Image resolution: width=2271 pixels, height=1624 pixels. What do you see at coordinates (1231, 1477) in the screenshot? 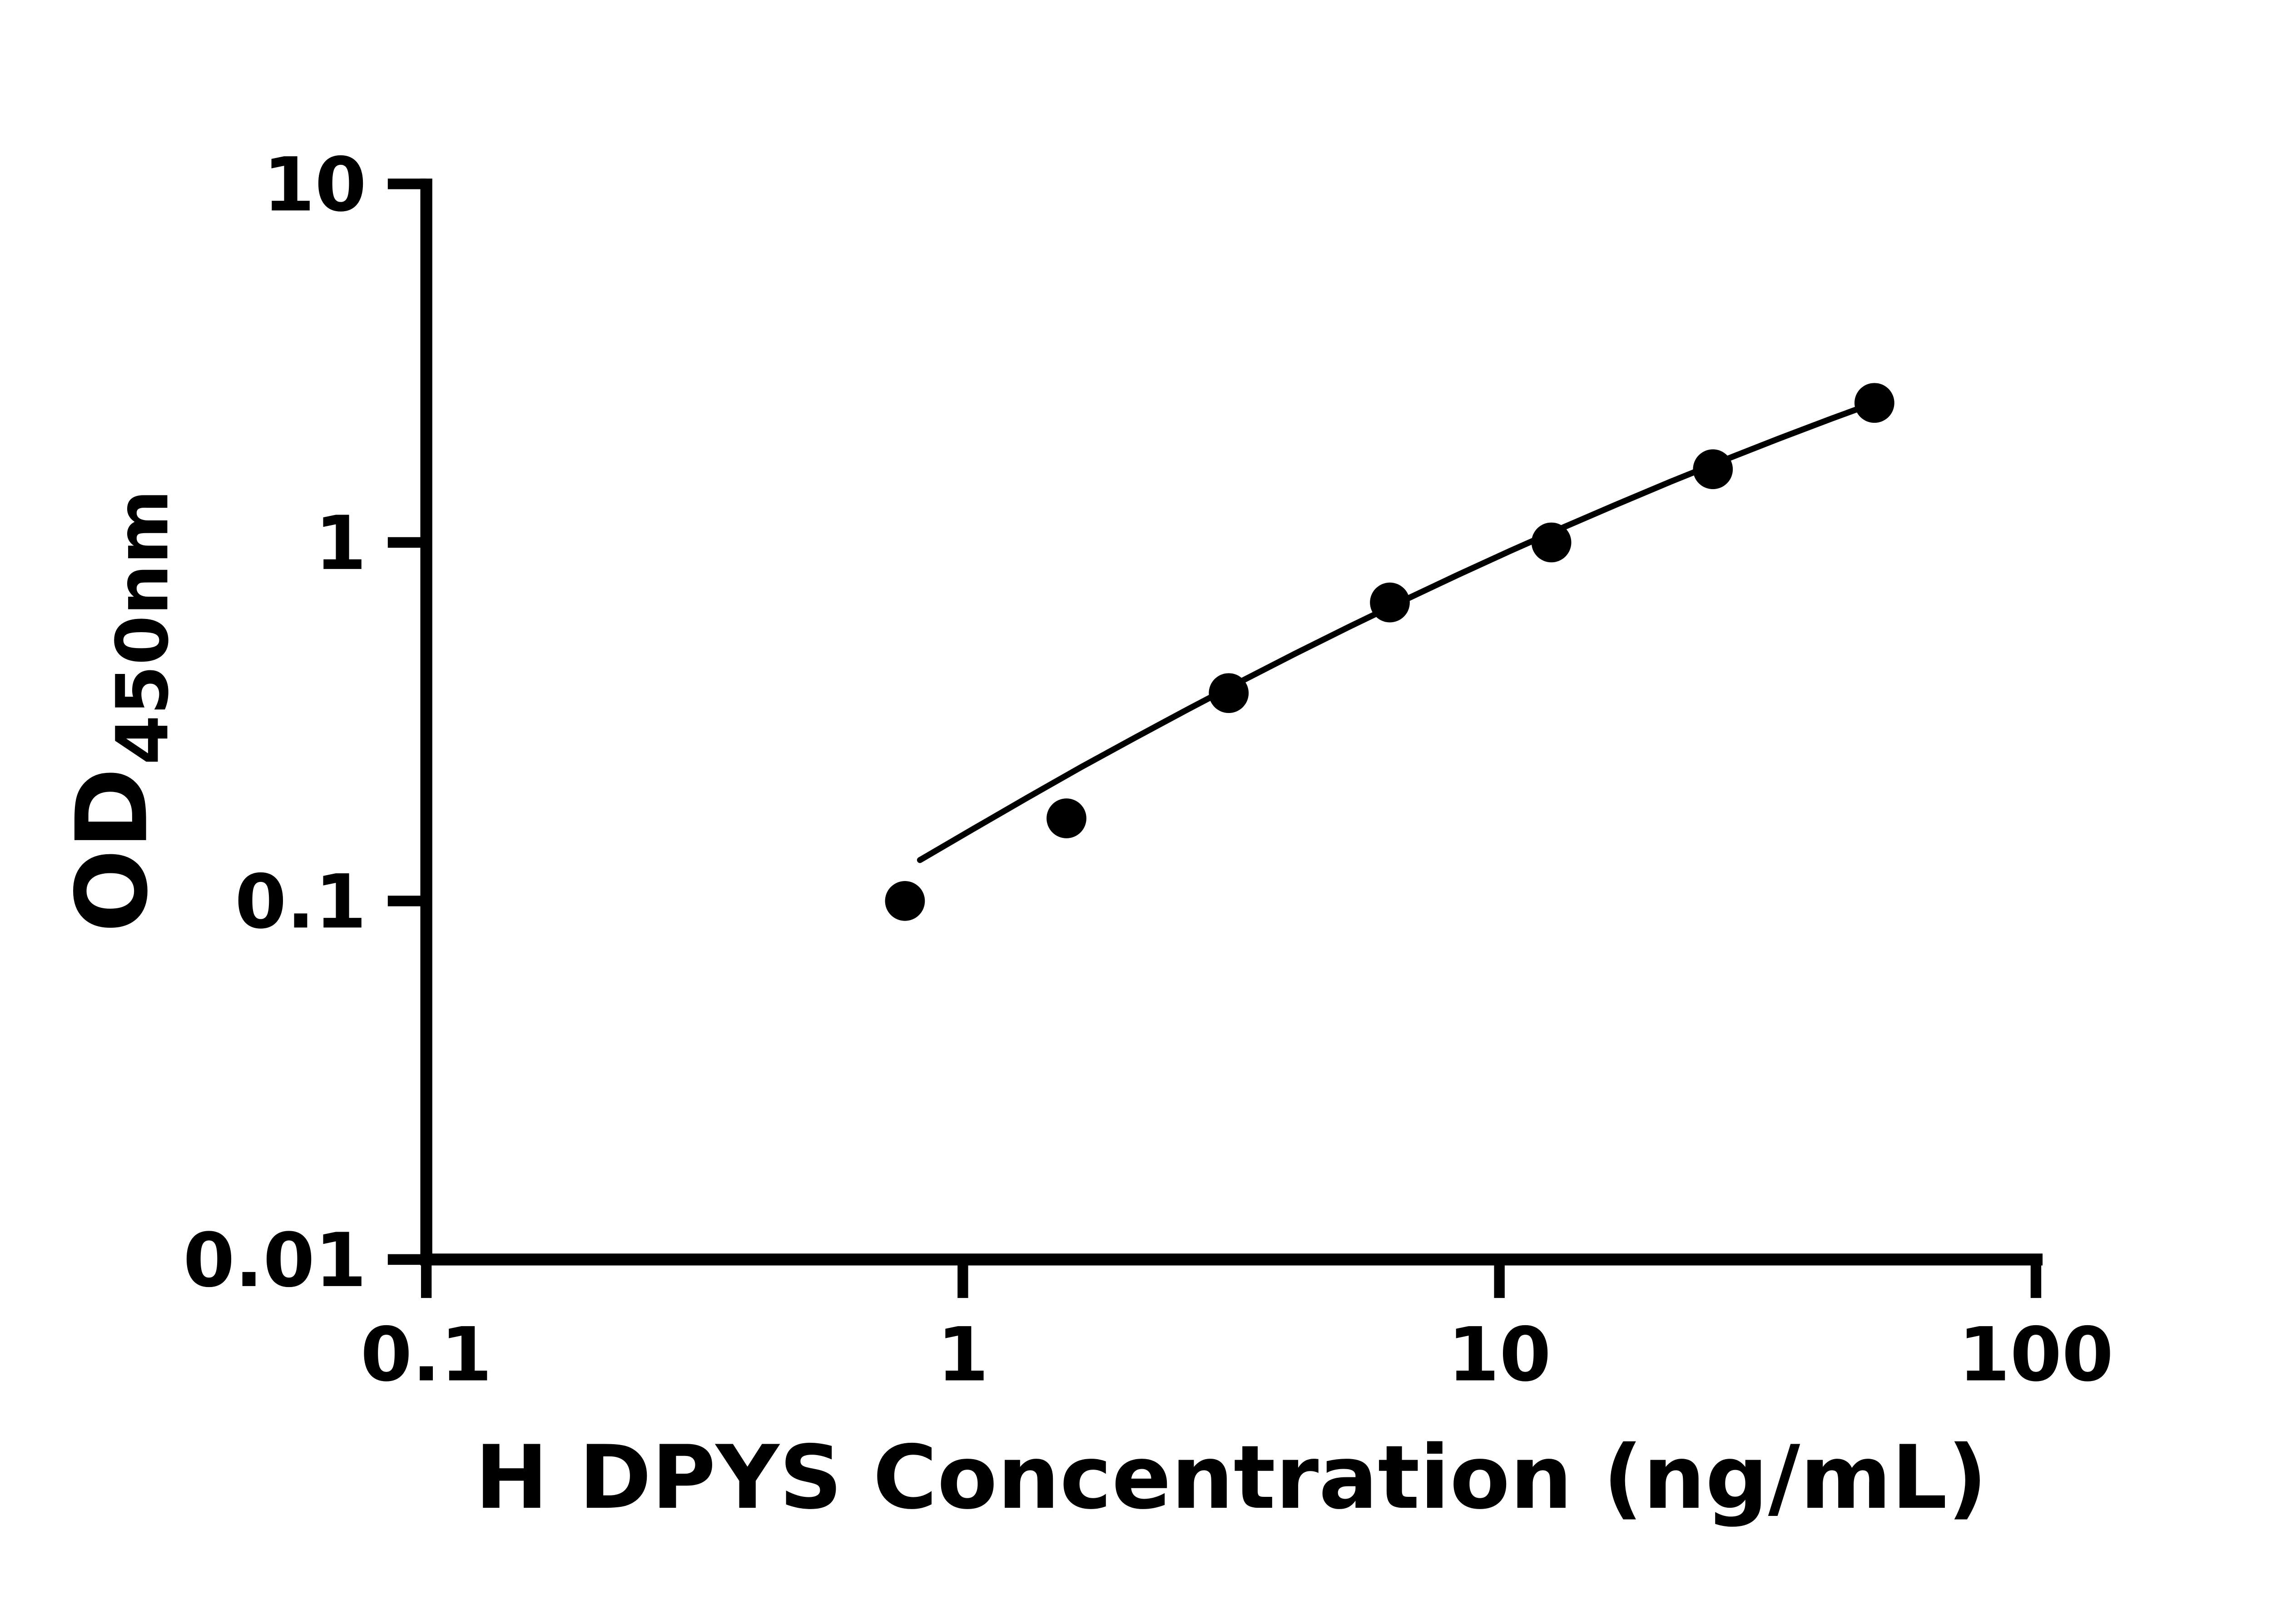
I see `x-axis-title: H DPYS Concentration (ng/mL)` at bounding box center [1231, 1477].